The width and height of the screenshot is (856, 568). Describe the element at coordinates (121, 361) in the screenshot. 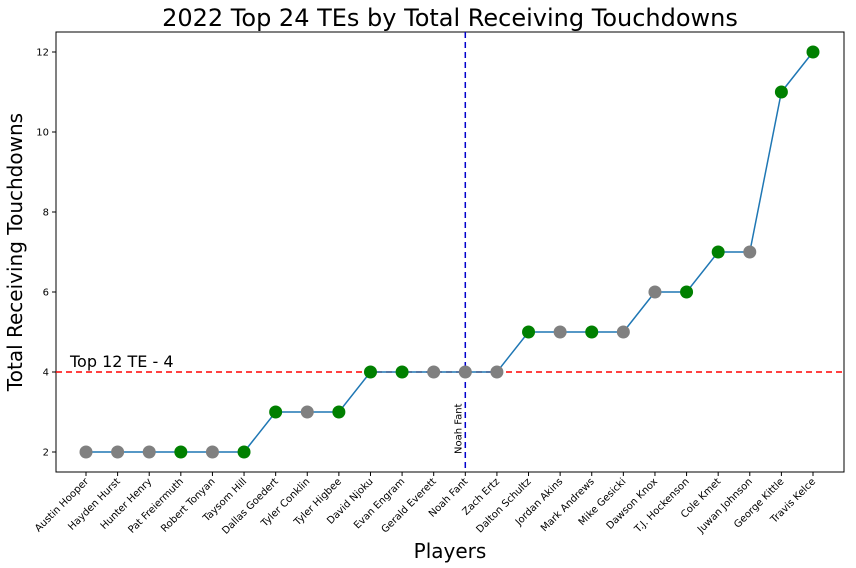

I see `top12-threshold-label: Top 12 TE - 4` at that location.